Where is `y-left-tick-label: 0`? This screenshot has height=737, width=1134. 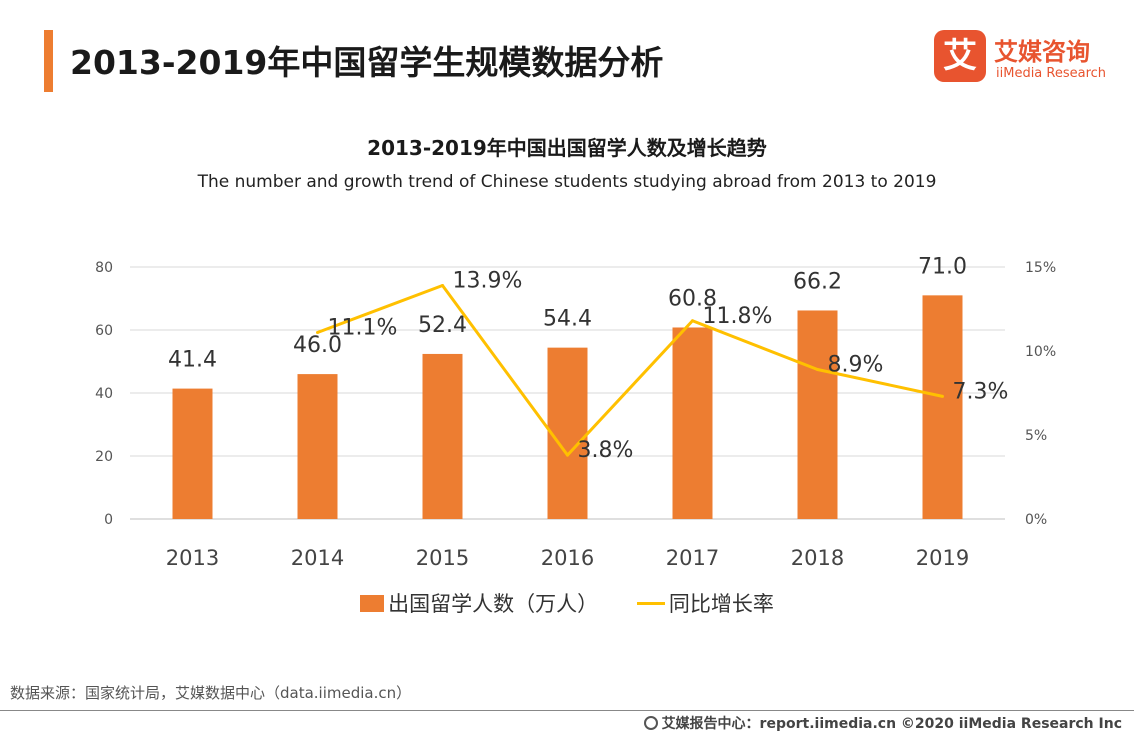 y-left-tick-label: 0 is located at coordinates (108, 520).